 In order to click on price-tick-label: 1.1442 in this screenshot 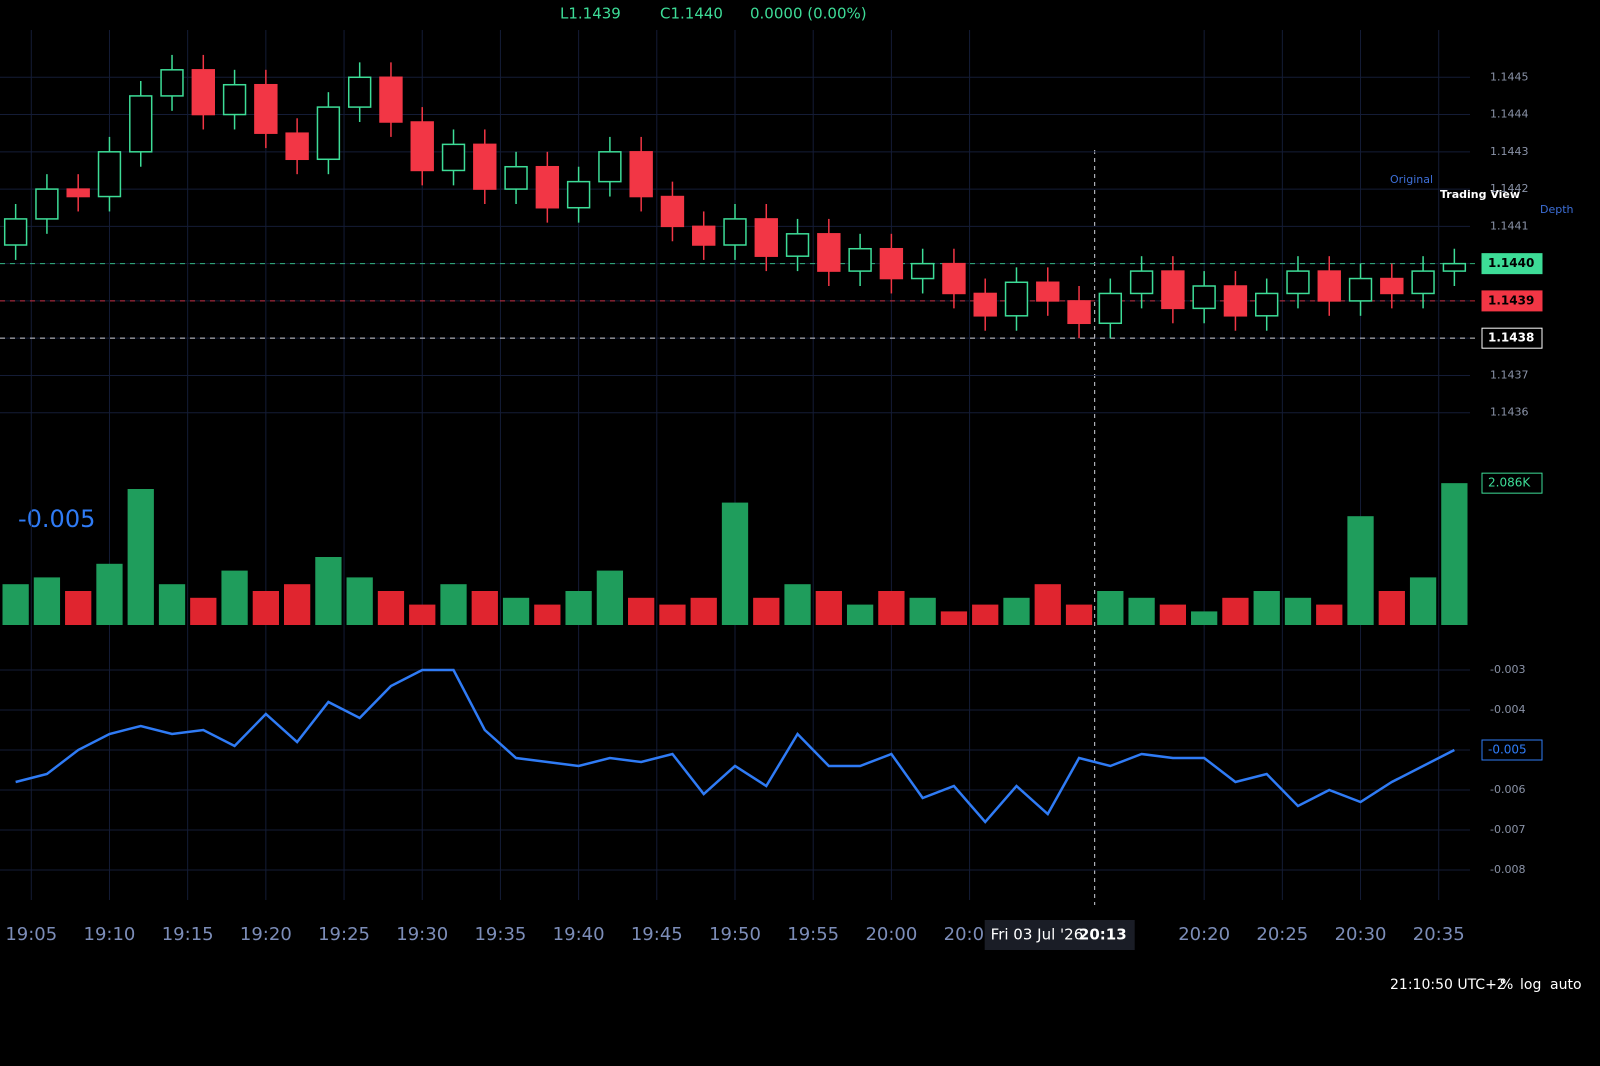, I will do `click(1509, 188)`.